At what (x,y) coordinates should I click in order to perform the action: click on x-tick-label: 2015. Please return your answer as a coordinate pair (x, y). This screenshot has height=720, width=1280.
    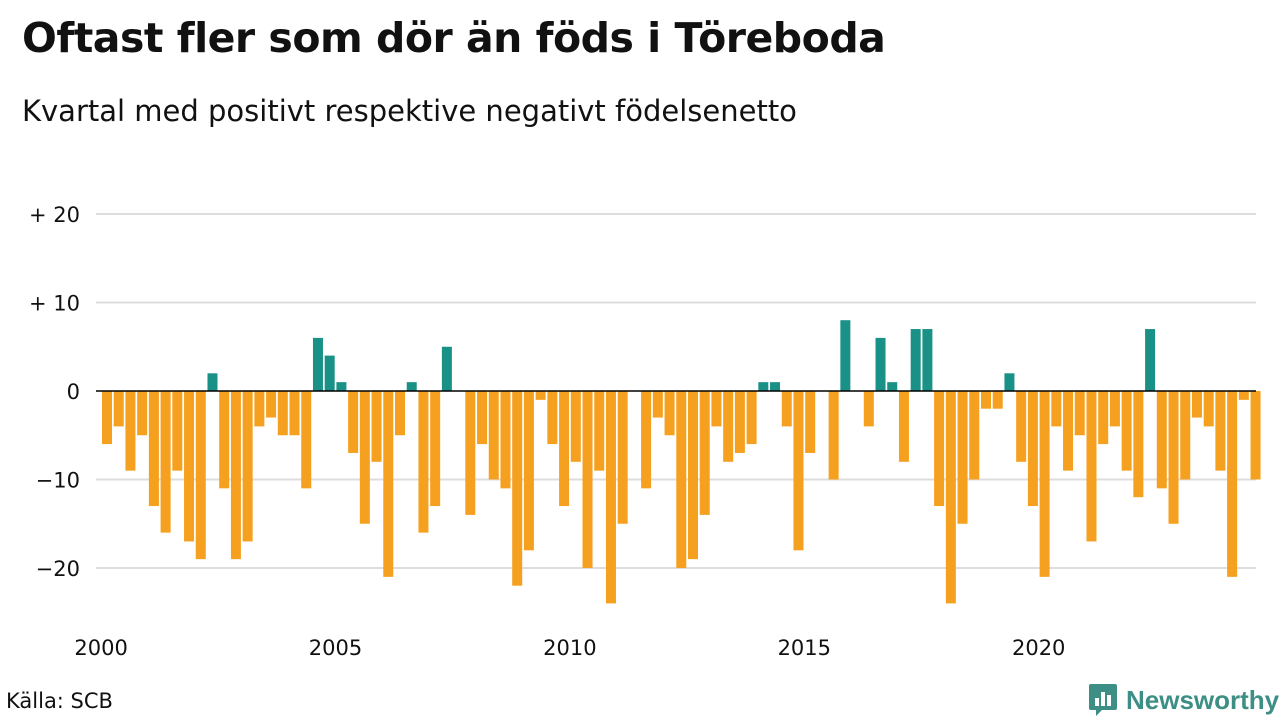
    Looking at the image, I should click on (804, 648).